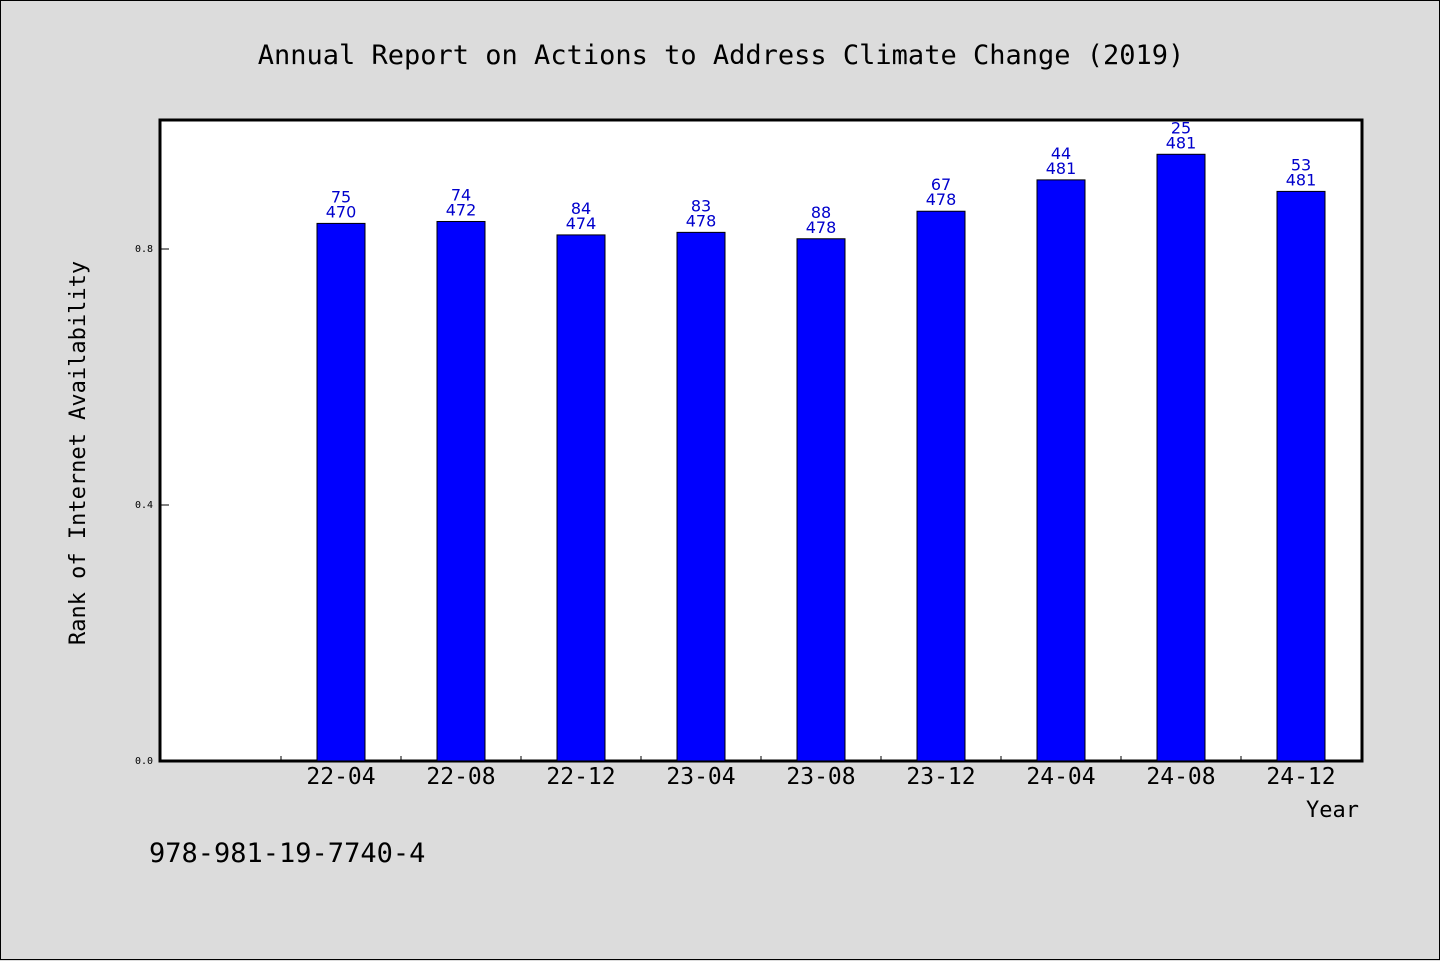 The width and height of the screenshot is (1440, 961). I want to click on bar-rank-label: 83, so click(701, 205).